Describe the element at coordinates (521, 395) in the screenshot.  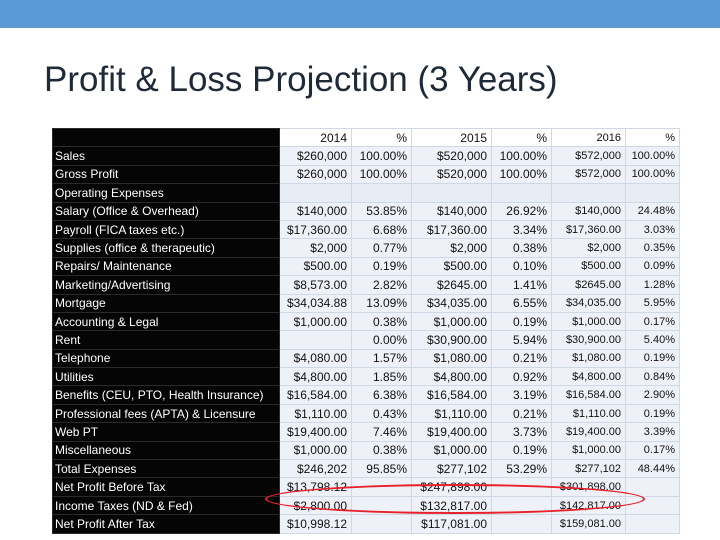
I see `percent-cell: 3.19%` at that location.